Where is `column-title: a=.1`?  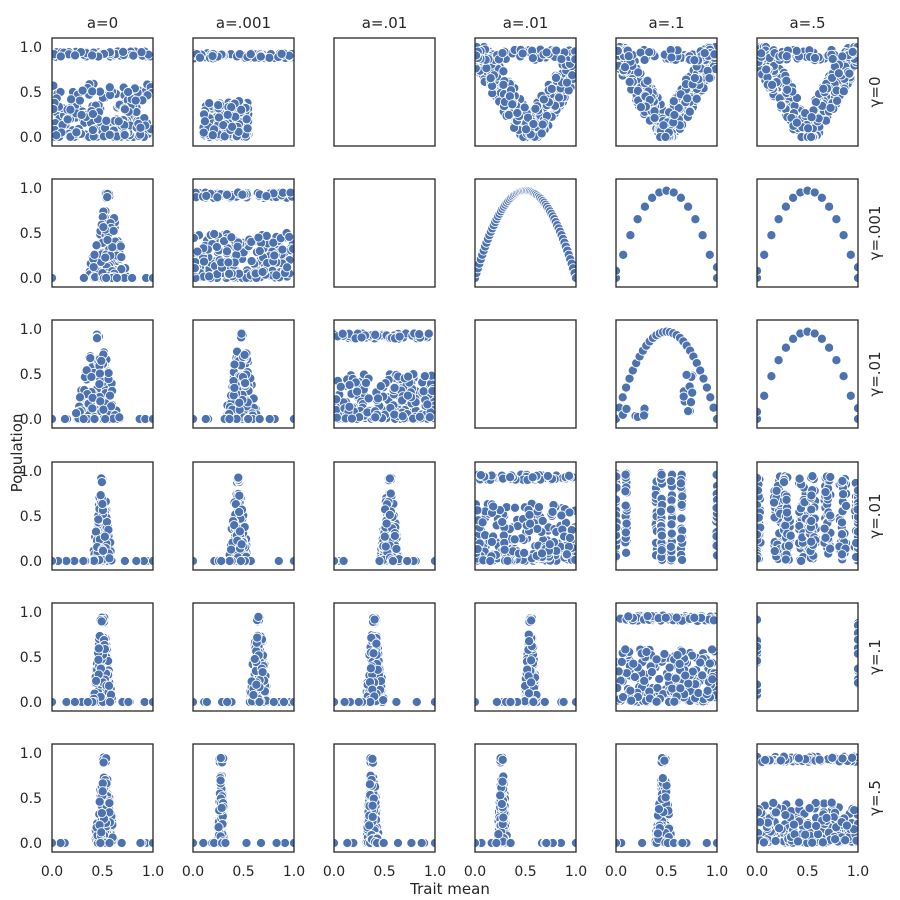
column-title: a=.1 is located at coordinates (666, 23).